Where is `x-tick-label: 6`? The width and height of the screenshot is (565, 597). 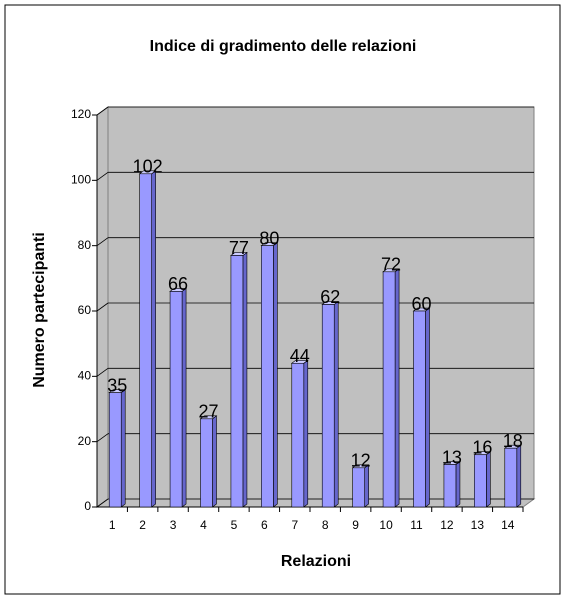 x-tick-label: 6 is located at coordinates (264, 525).